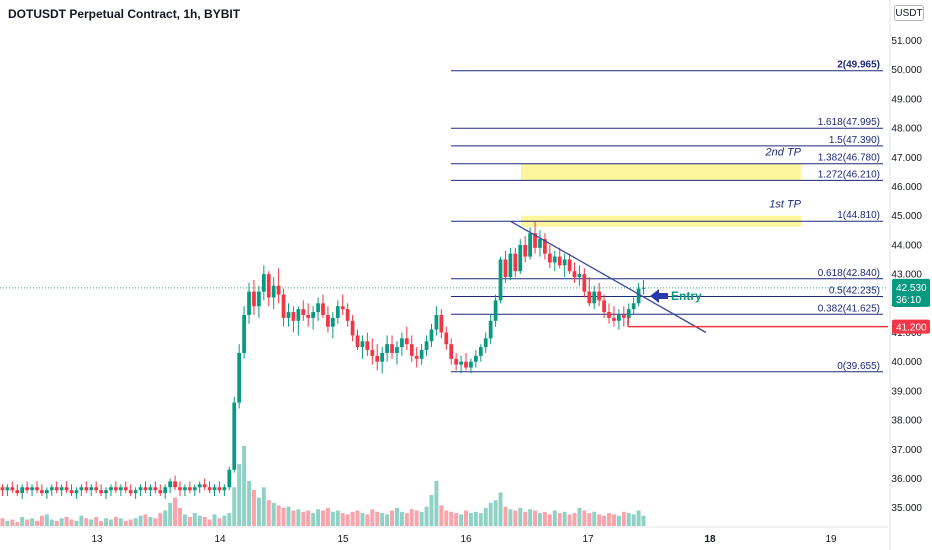 This screenshot has width=932, height=550. What do you see at coordinates (854, 140) in the screenshot?
I see `fib-level-label: 1.5(47.390)` at bounding box center [854, 140].